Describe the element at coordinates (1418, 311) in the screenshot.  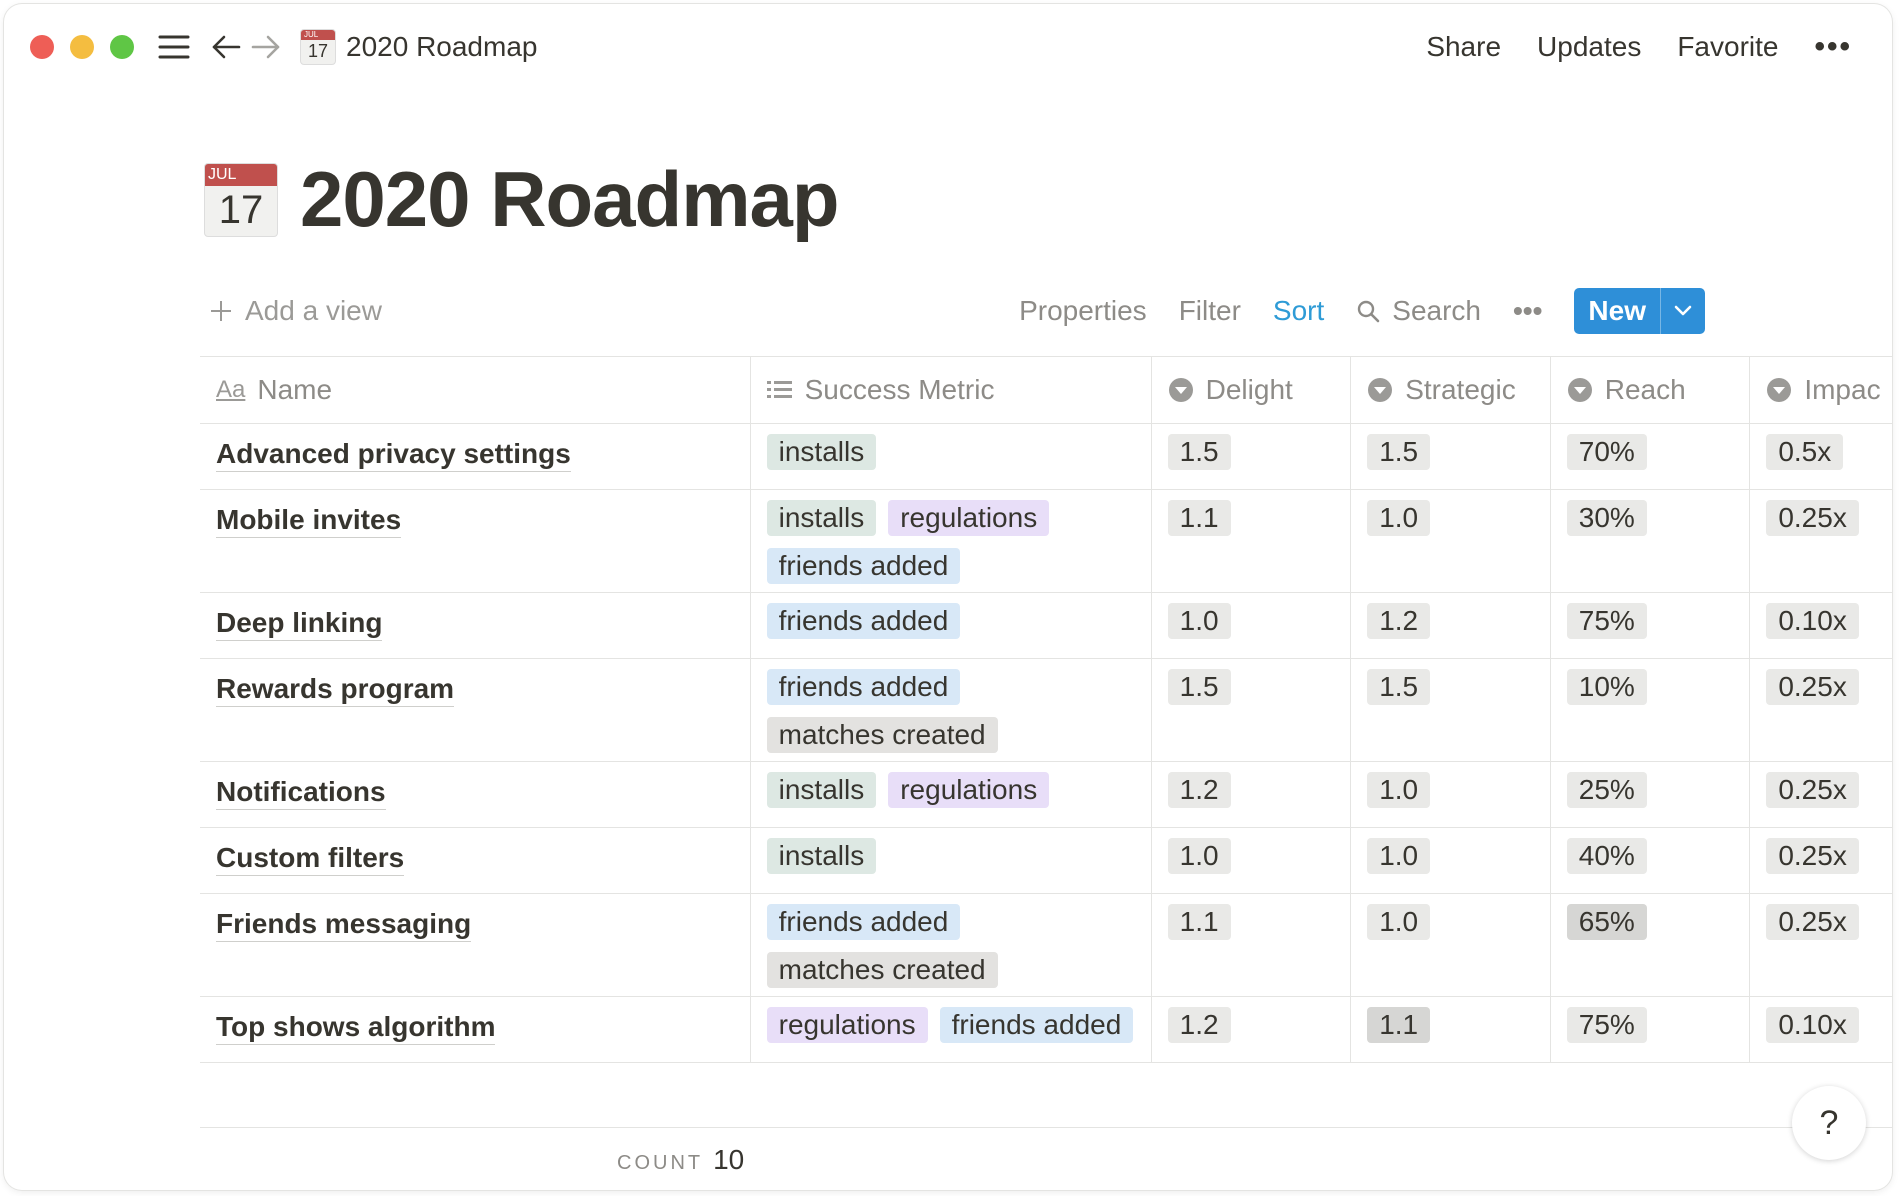
I see `search-button: Search` at that location.